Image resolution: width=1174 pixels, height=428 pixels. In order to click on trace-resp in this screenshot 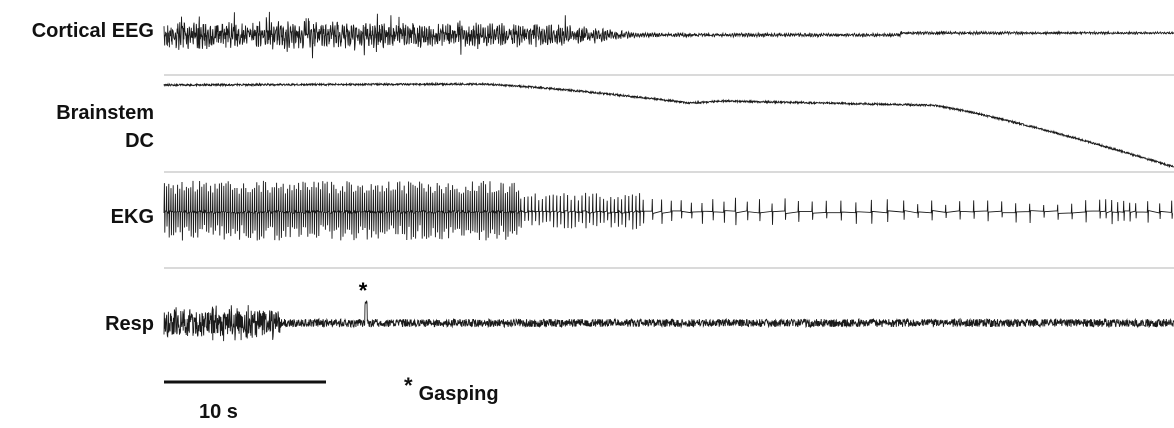, I will do `click(668, 321)`.